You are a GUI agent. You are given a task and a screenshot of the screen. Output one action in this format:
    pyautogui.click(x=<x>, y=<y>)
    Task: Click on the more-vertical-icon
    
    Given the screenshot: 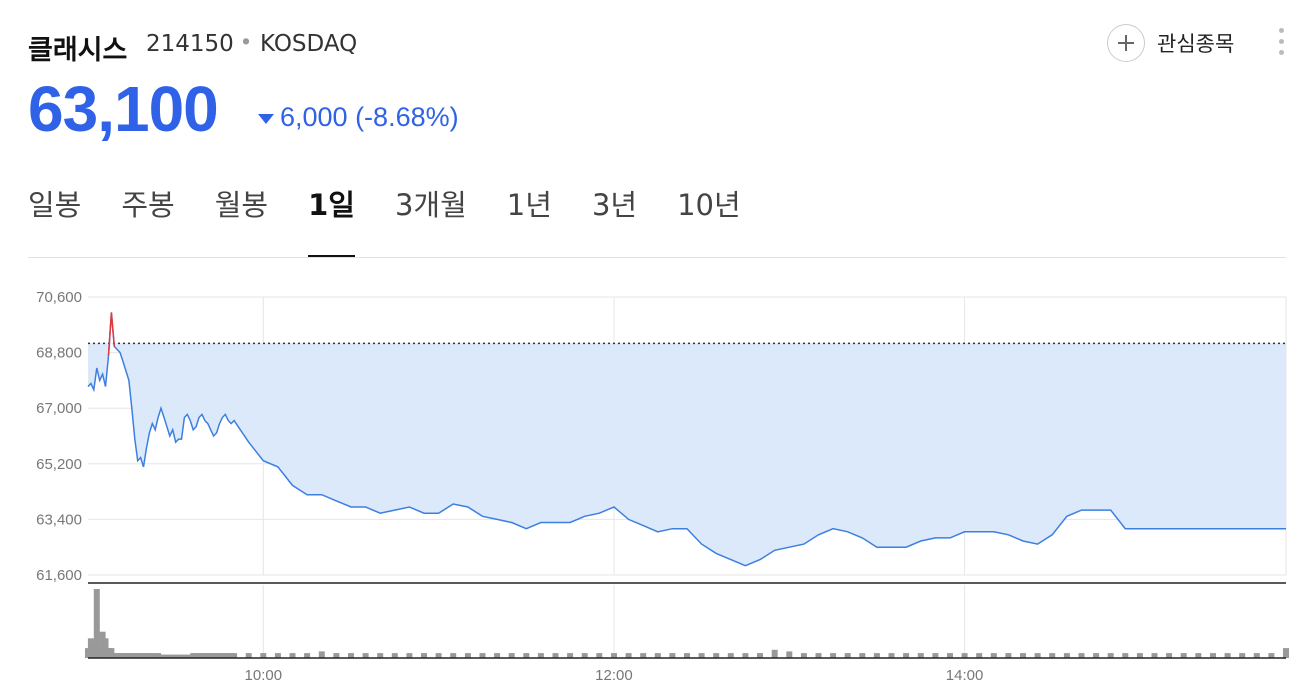 What is the action you would take?
    pyautogui.click(x=1281, y=45)
    